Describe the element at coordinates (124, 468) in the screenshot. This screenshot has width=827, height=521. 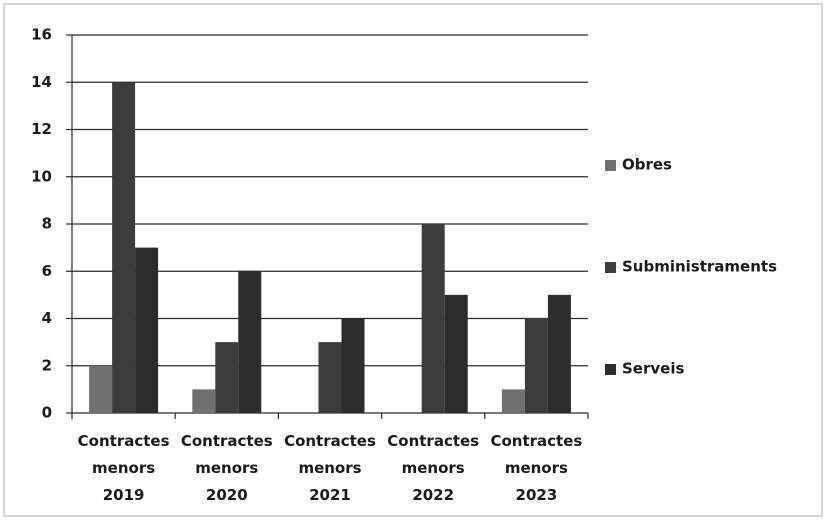
I see `x-tick-label: Contractes menors 2019` at that location.